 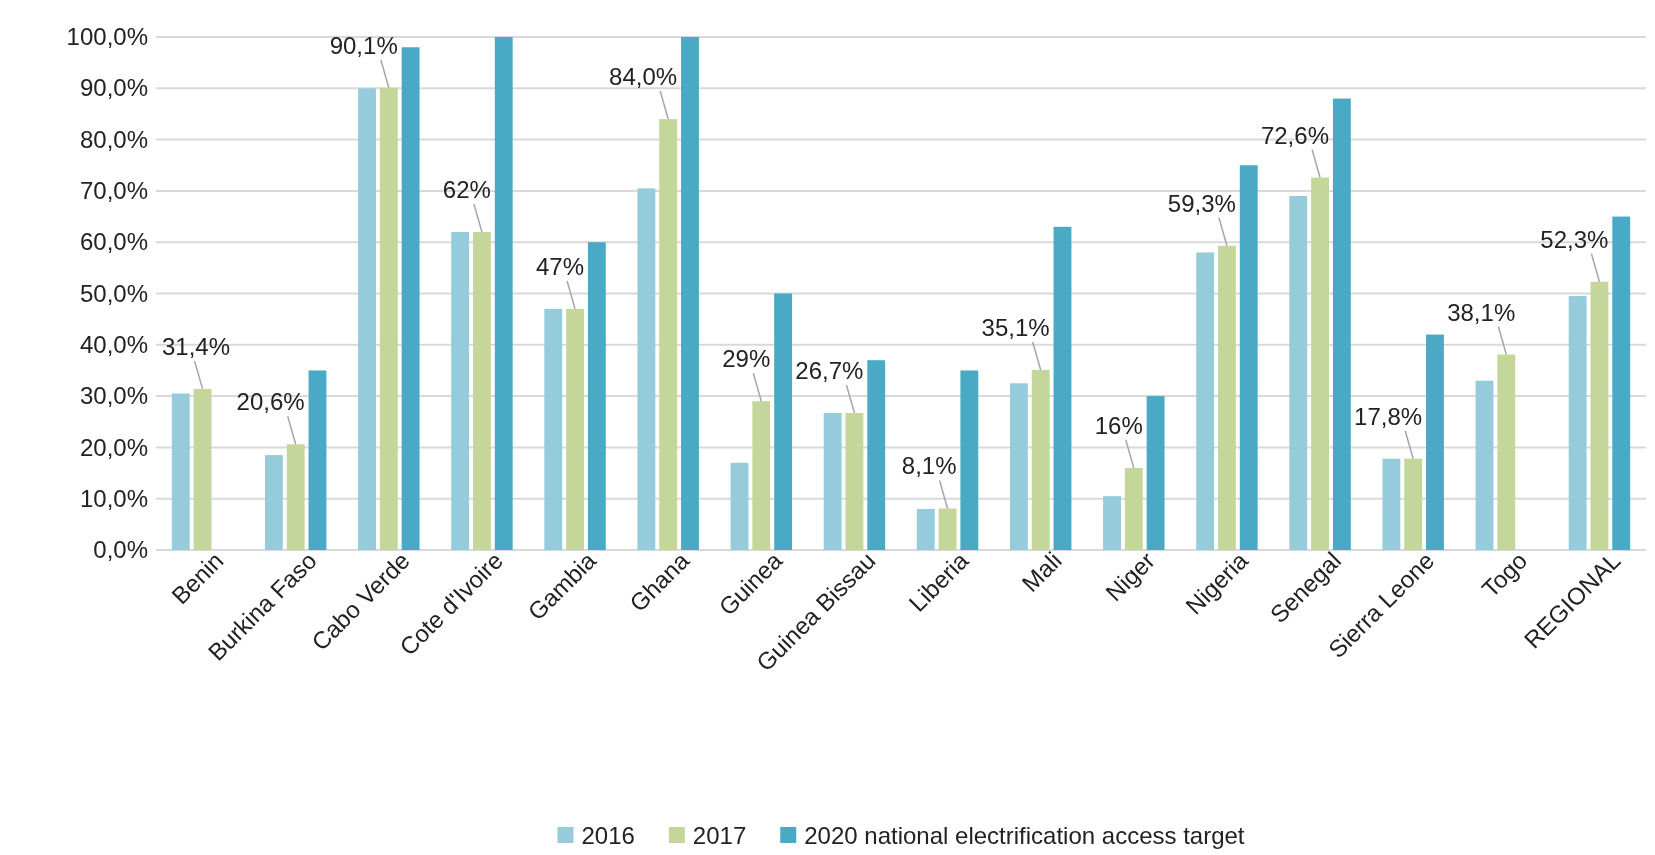 I want to click on y-tick-label: 90,0%, so click(x=113, y=88).